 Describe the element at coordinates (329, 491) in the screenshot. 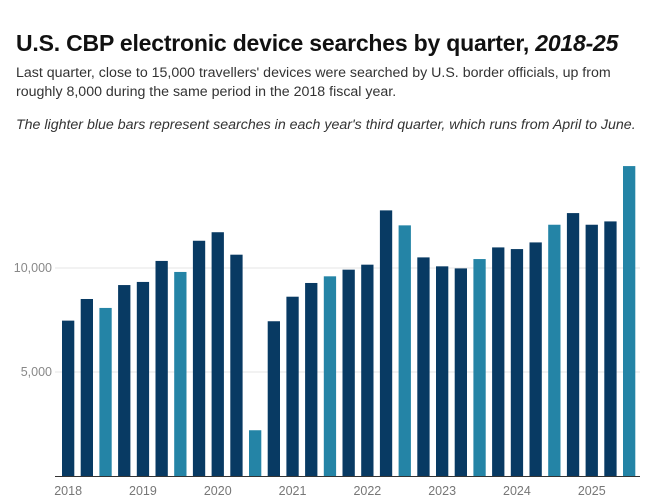

I see `x-axis-ticks: 2018 2019 2020 2021 2022 2023 2024 2025` at that location.